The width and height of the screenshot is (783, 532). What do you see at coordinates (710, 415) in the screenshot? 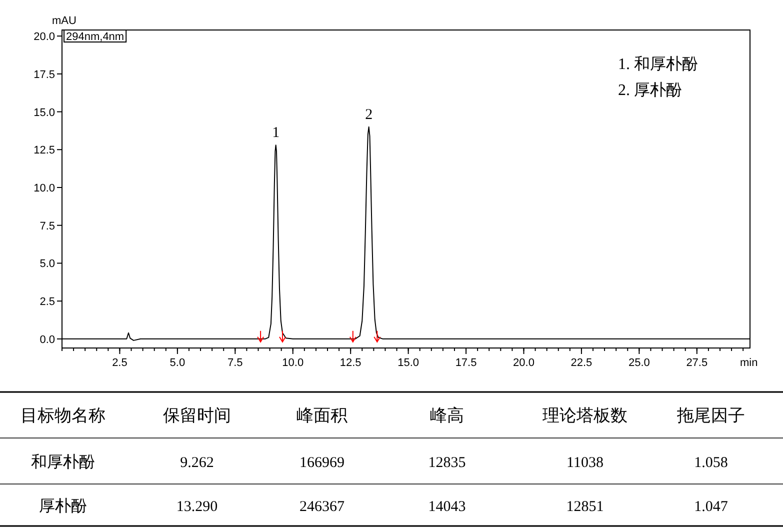
I see `category-label: 拖尾因子` at bounding box center [710, 415].